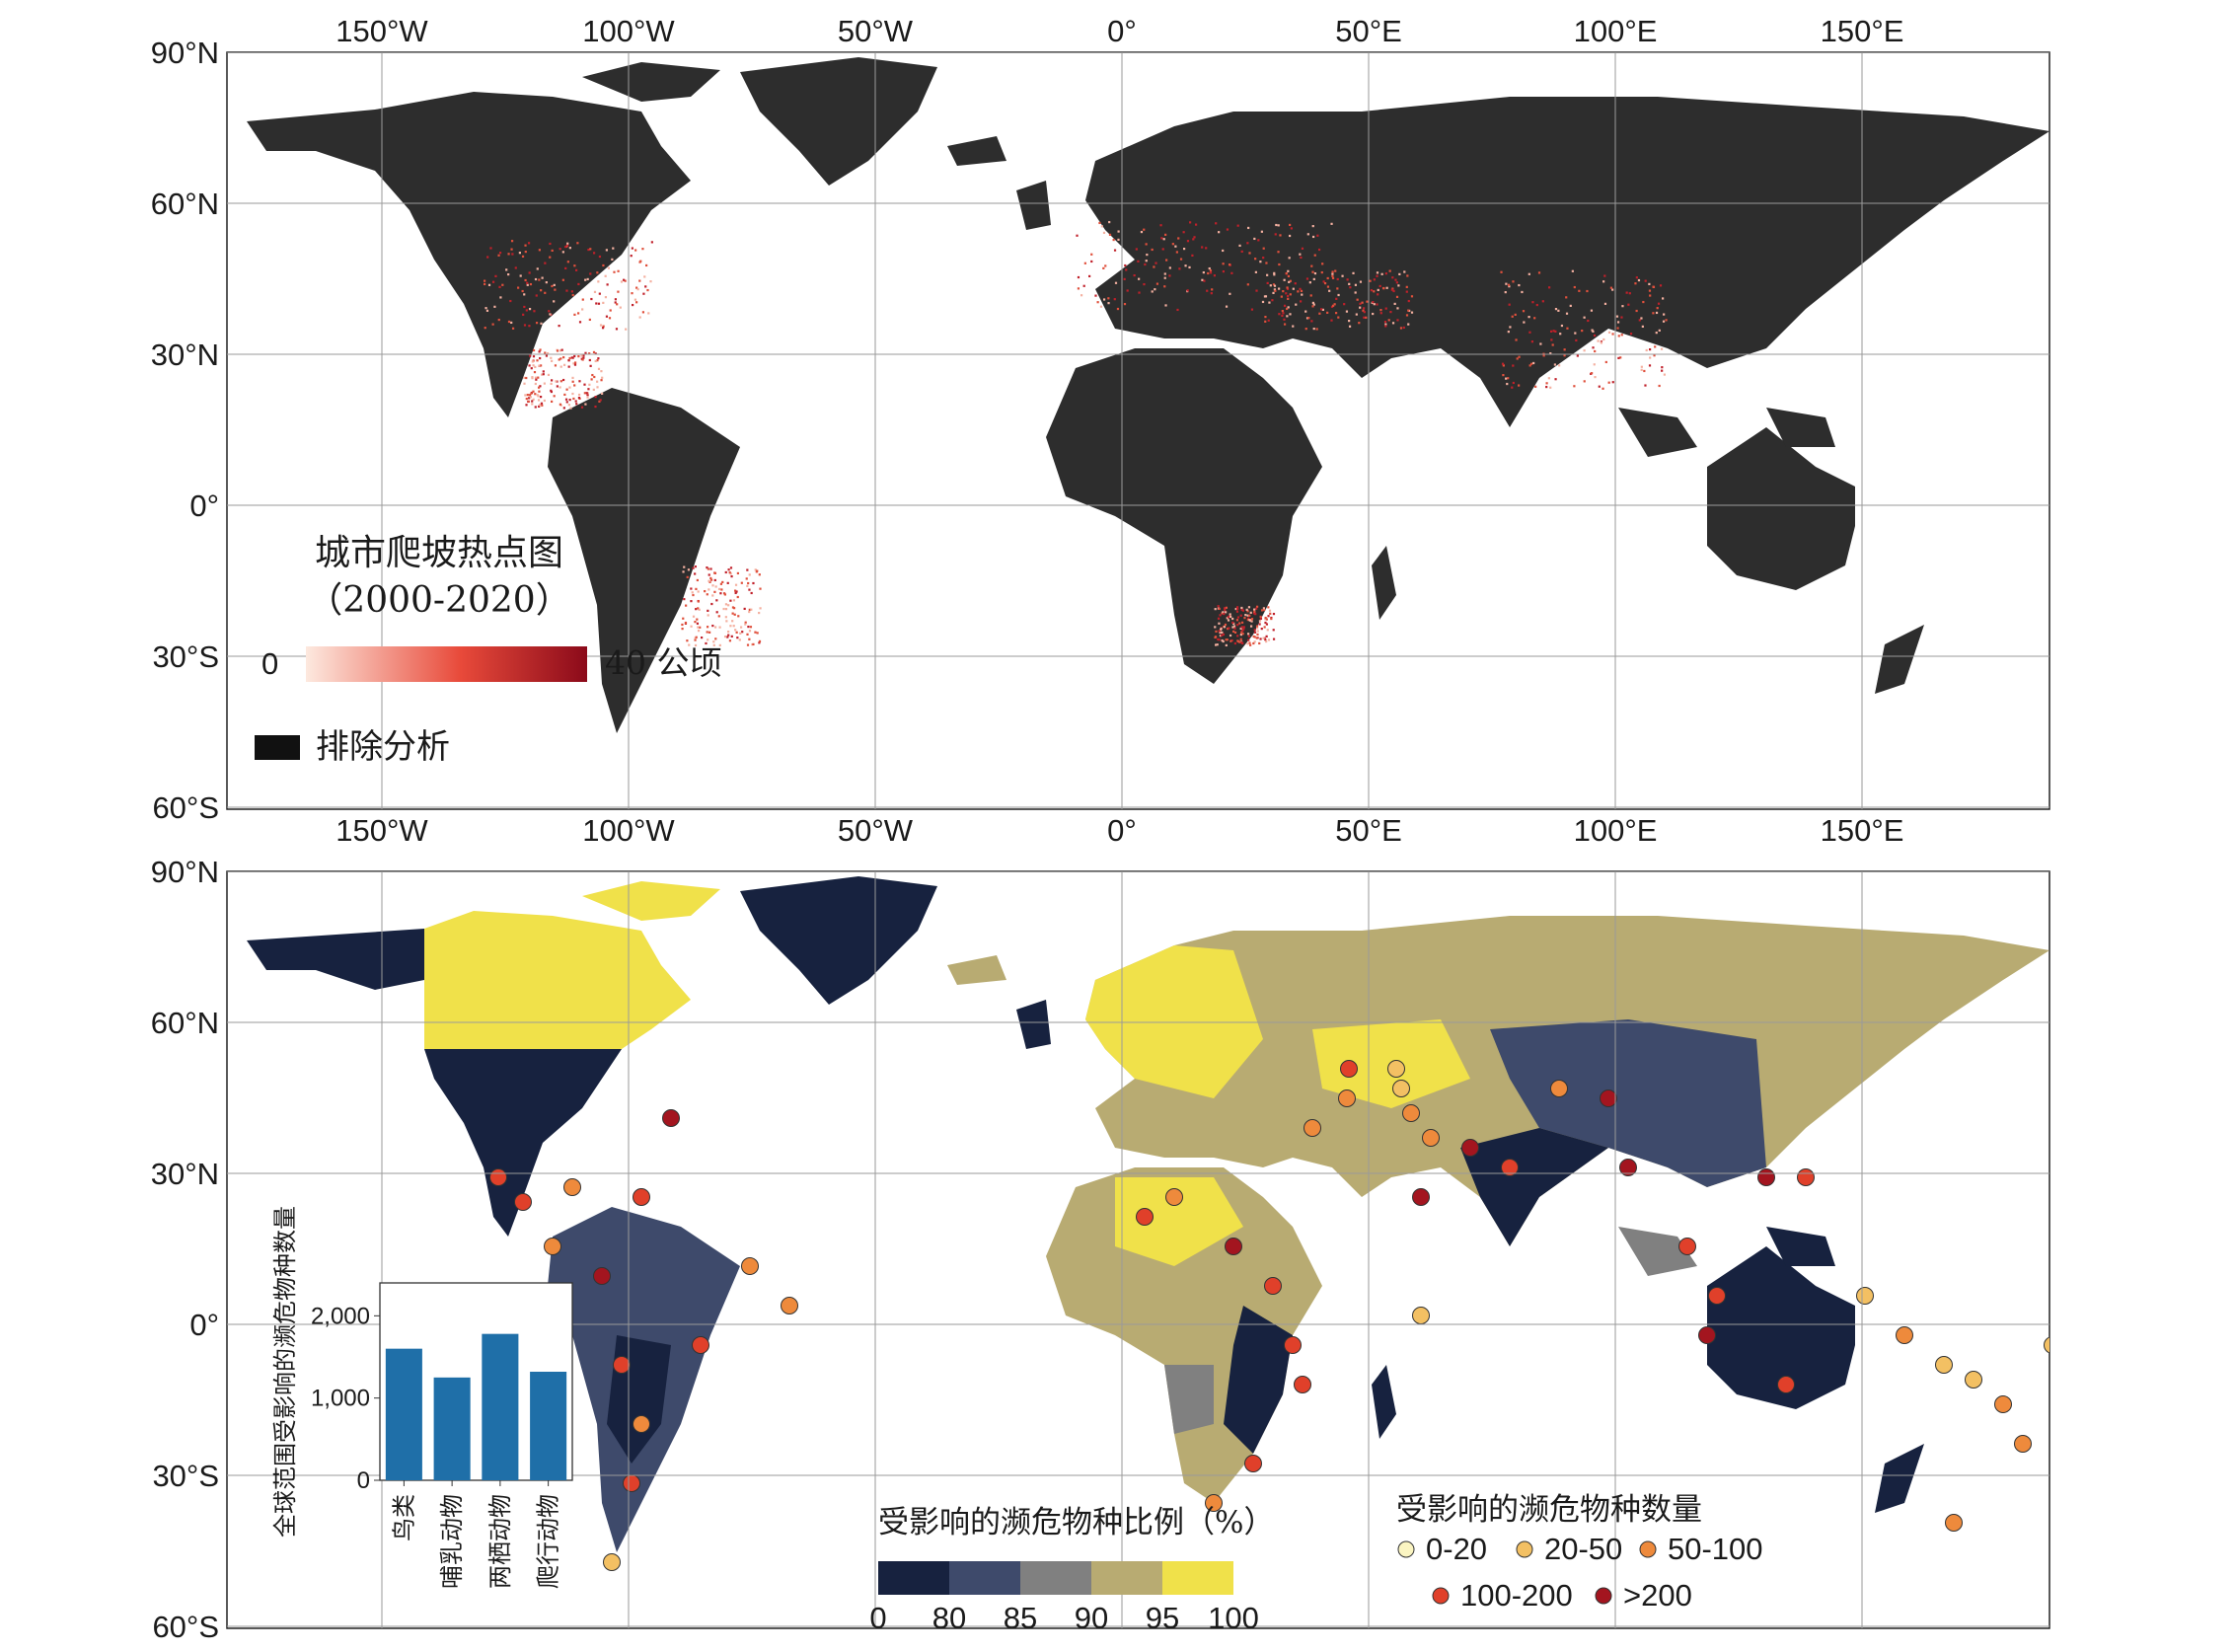 This screenshot has width=2235, height=1652. What do you see at coordinates (363, 1480) in the screenshot?
I see `inset-y-tick-label: 0` at bounding box center [363, 1480].